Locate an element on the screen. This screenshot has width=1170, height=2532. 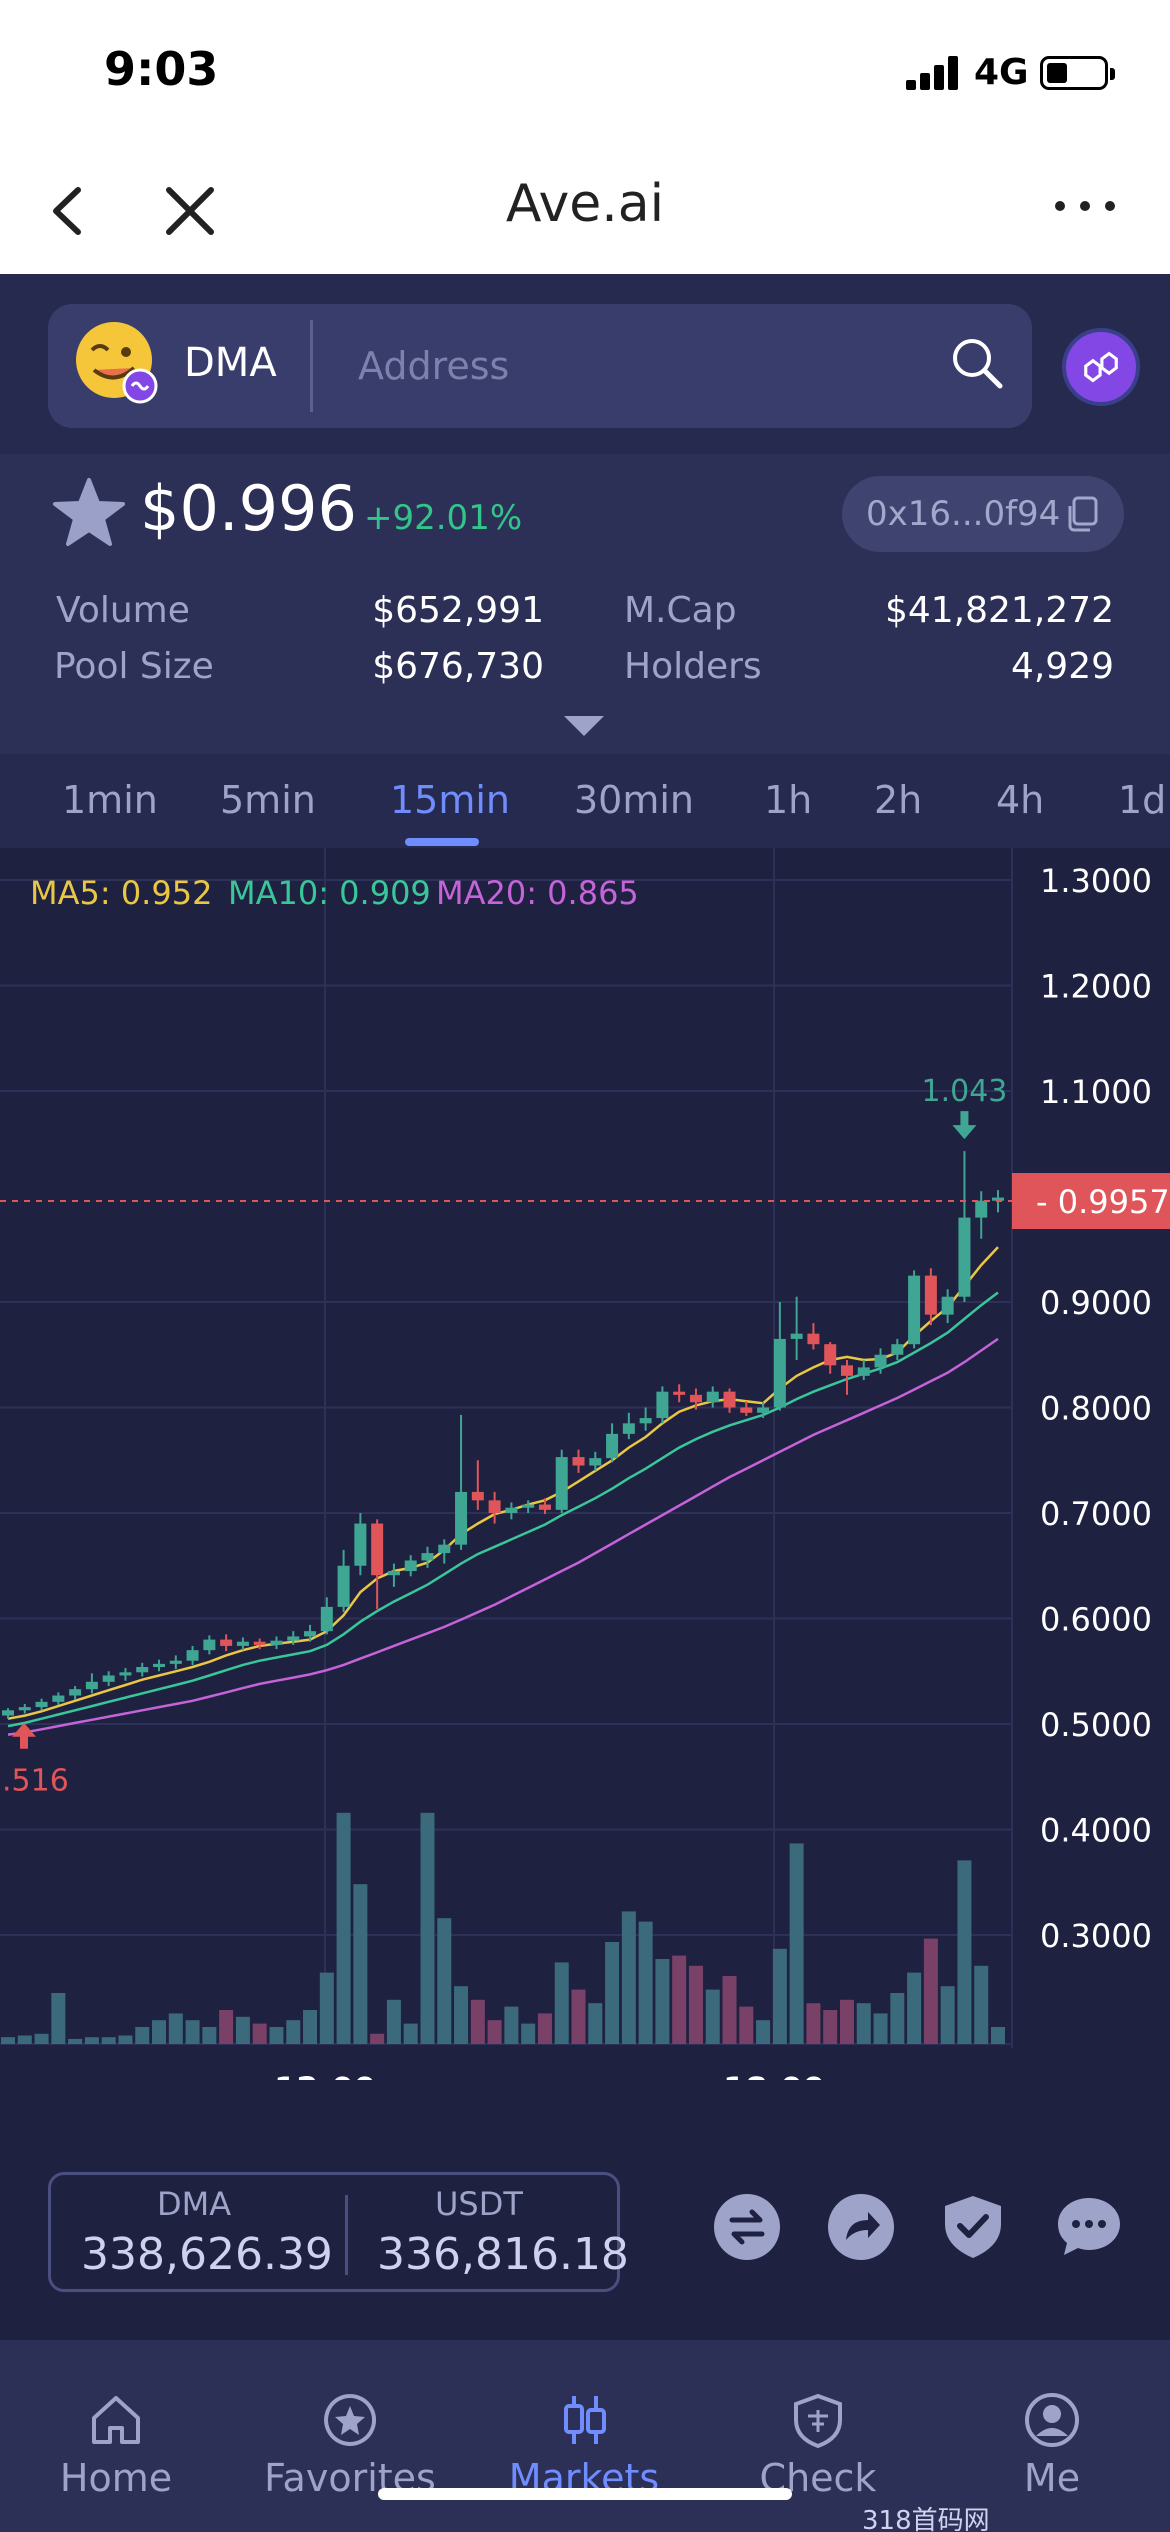
search-input is located at coordinates (638, 366).